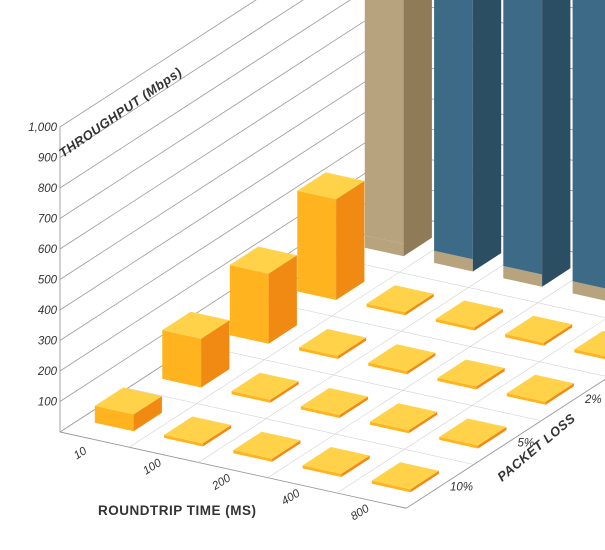 The image size is (605, 550). Describe the element at coordinates (593, 400) in the screenshot. I see `packet-loss-tick-label: 2%` at that location.